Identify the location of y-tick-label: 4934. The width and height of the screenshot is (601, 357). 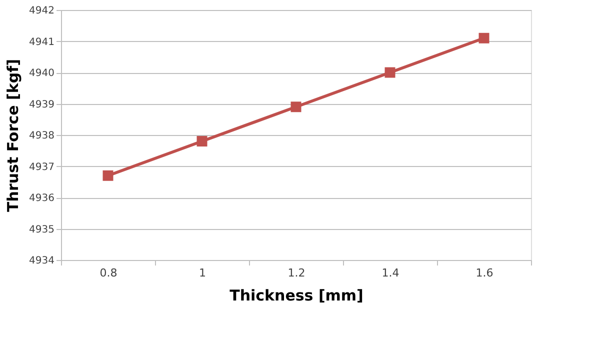
(41, 261).